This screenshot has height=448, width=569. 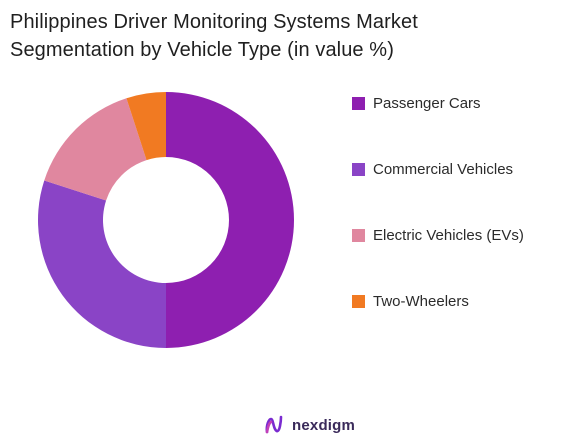 I want to click on legend-label: Passenger Cars, so click(x=427, y=103).